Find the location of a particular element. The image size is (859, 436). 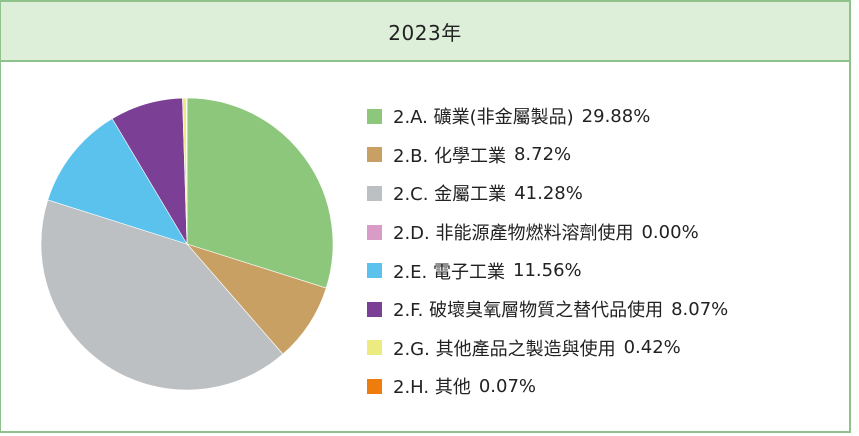

legend-value: 0.07% is located at coordinates (507, 386).